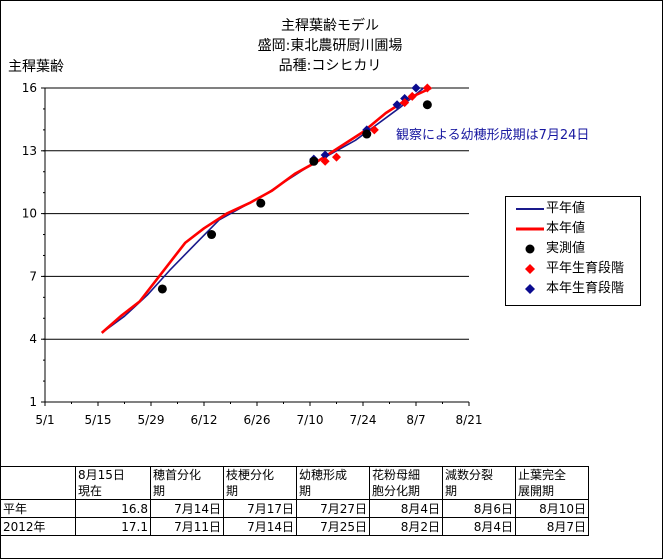 The image size is (663, 559). I want to click on header-line: 幼穂形成, so click(323, 475).